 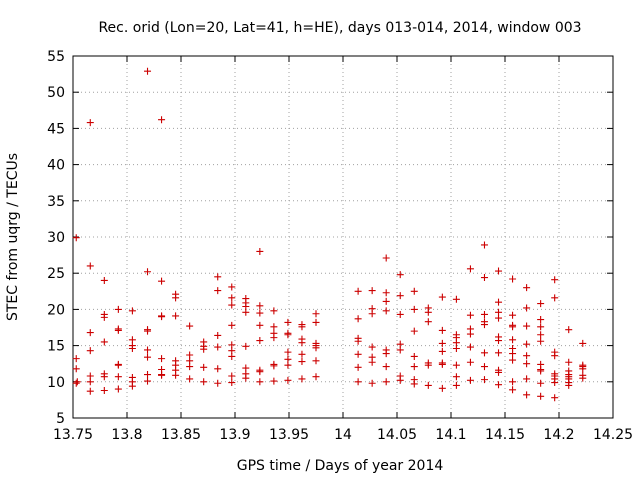 I want to click on x-tick-label: 14.15, so click(x=505, y=435).